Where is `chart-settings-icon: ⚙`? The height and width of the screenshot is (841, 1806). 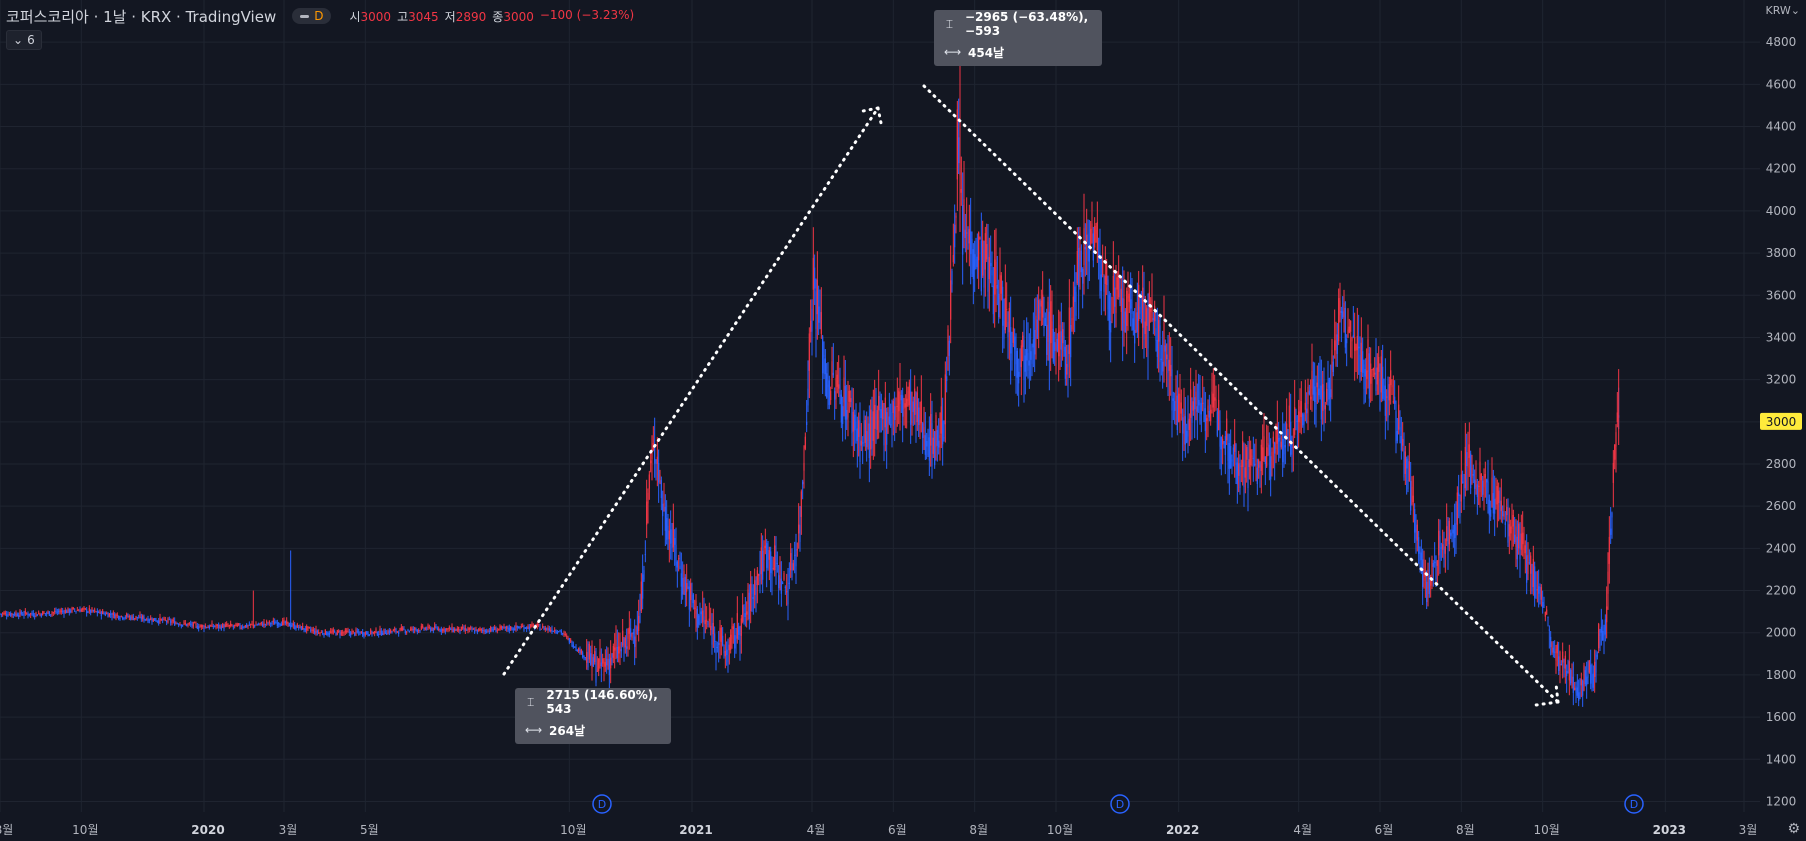
chart-settings-icon: ⚙ is located at coordinates (1793, 829).